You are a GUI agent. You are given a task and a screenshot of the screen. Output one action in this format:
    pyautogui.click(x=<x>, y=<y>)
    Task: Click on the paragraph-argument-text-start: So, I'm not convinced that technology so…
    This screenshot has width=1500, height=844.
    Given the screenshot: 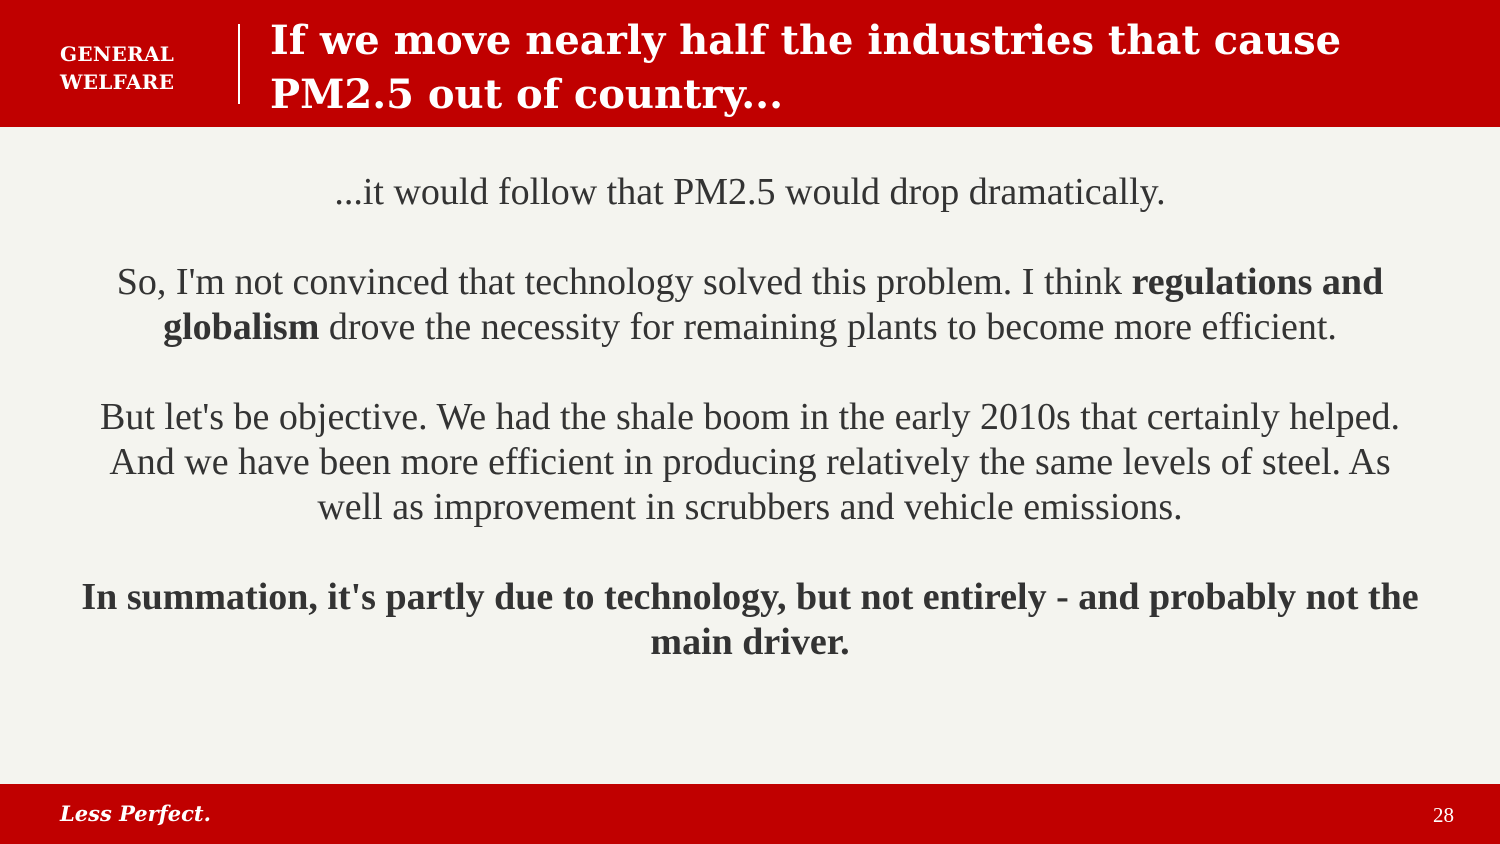 What is the action you would take?
    pyautogui.click(x=624, y=282)
    